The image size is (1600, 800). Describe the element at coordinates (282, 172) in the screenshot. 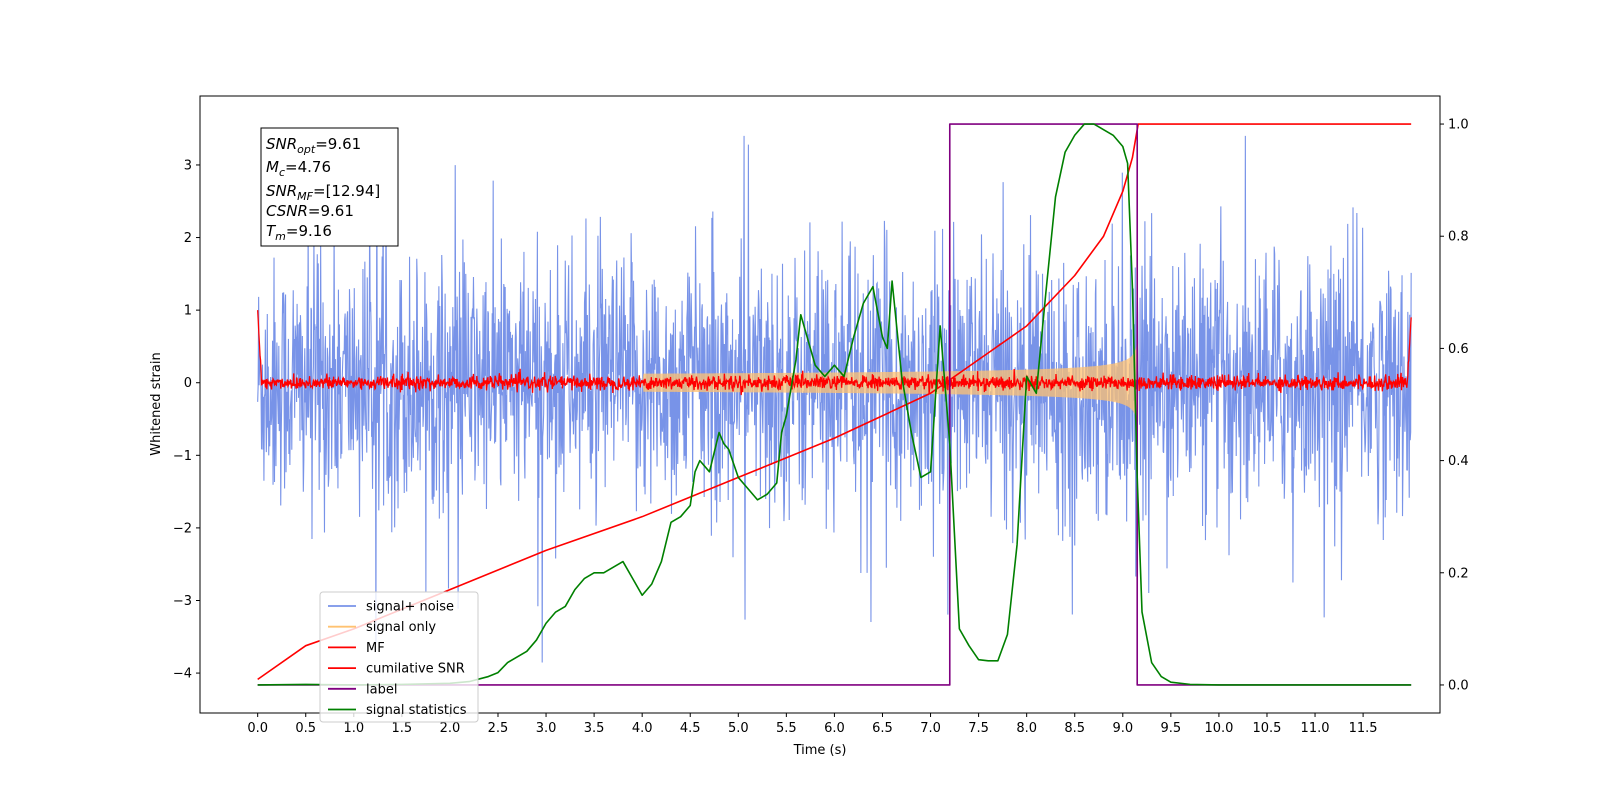

I see `info-mc-subscript: c` at that location.